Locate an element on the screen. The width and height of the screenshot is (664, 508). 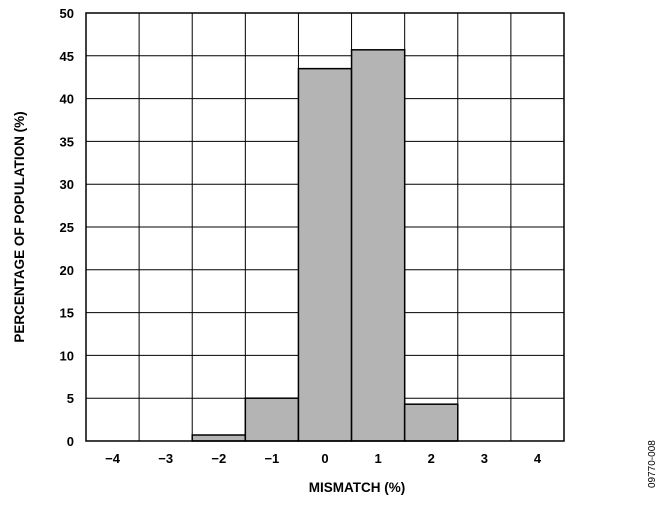
y-tick-label: 50 is located at coordinates (67, 13).